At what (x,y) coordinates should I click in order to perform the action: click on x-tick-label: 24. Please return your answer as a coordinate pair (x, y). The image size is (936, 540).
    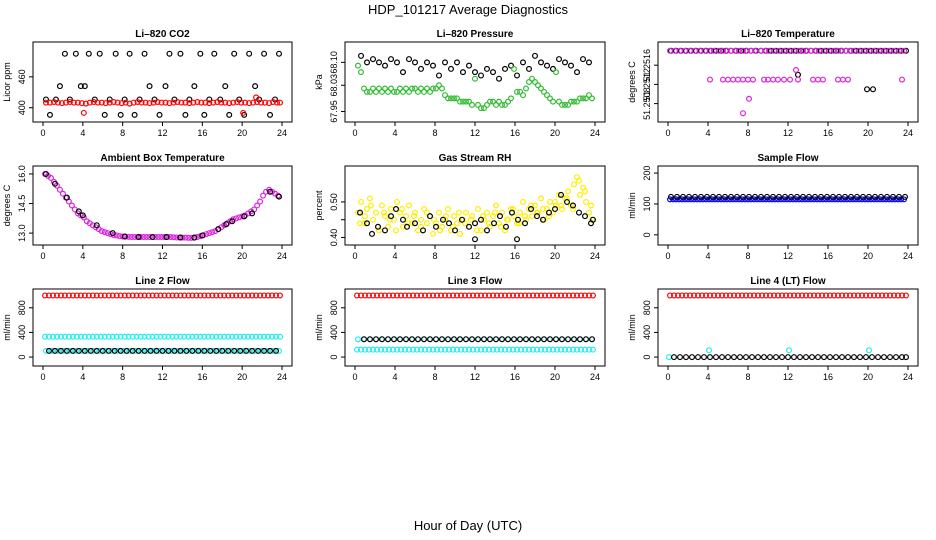
    Looking at the image, I should click on (595, 256).